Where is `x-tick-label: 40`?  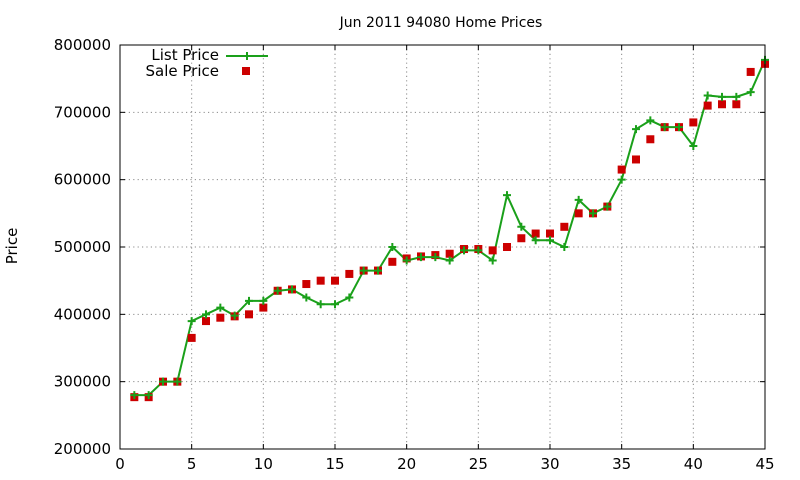
x-tick-label: 40 is located at coordinates (693, 464).